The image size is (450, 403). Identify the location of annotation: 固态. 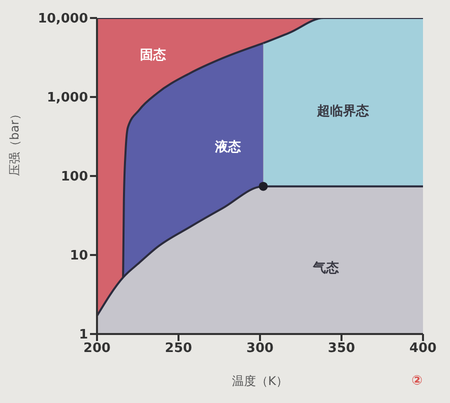
(153, 55).